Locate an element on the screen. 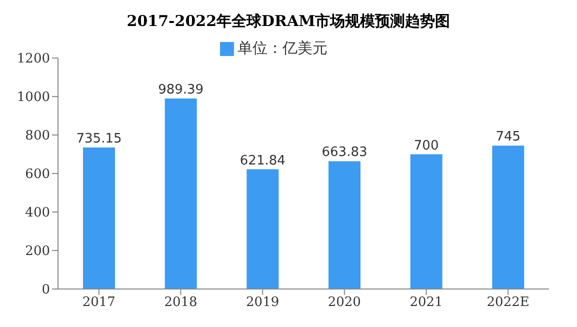 The width and height of the screenshot is (577, 327). y-tick-label: 1000 is located at coordinates (33, 98).